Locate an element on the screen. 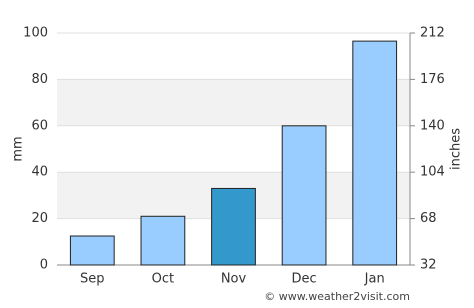  y-tick-label: 100 is located at coordinates (35, 33).